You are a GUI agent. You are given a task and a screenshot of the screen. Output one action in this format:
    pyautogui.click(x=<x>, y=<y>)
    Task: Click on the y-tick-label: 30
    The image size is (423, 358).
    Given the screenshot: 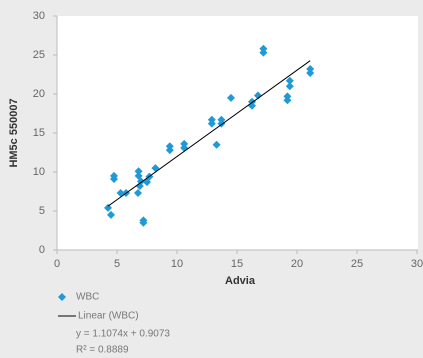 What is the action you would take?
    pyautogui.click(x=39, y=16)
    